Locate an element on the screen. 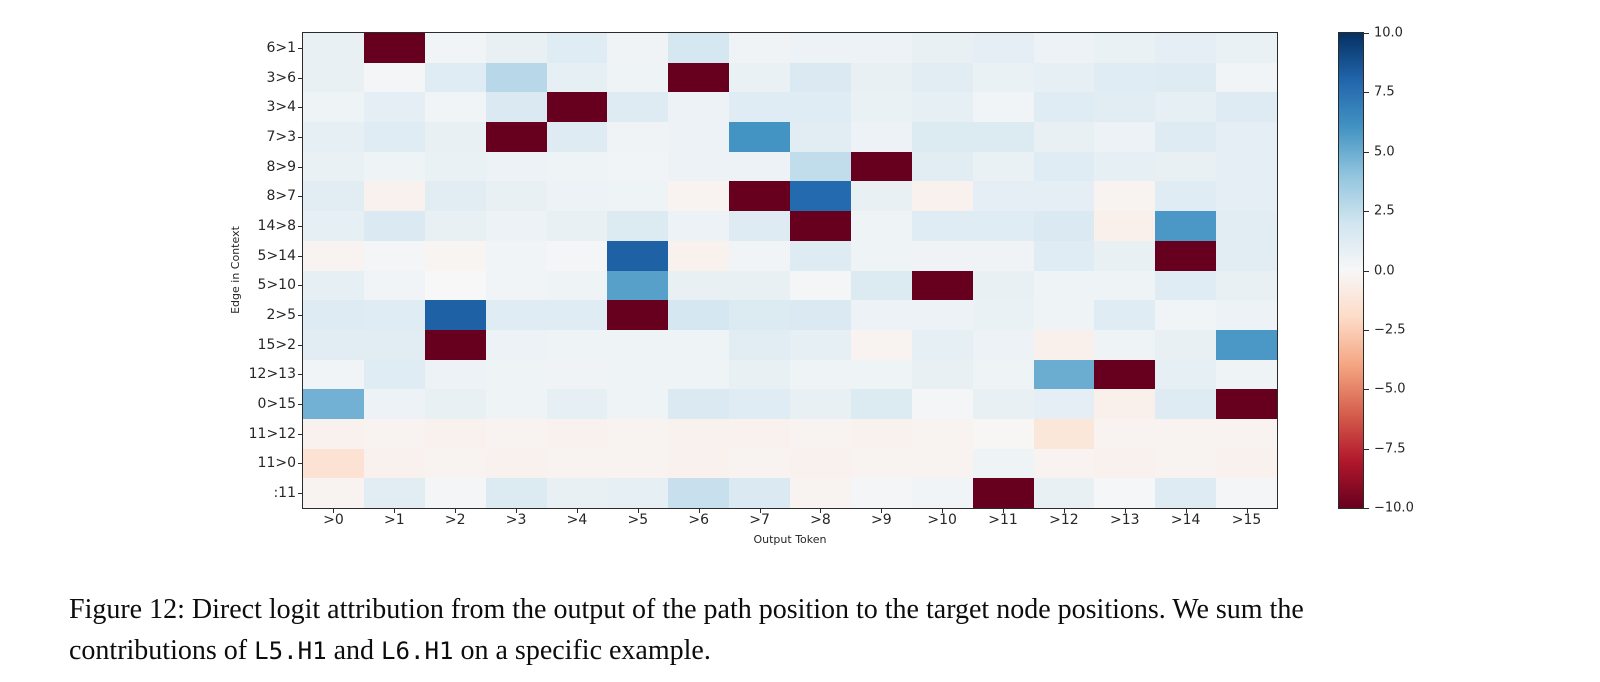  y-tick-label: 8>7 is located at coordinates (281, 196).